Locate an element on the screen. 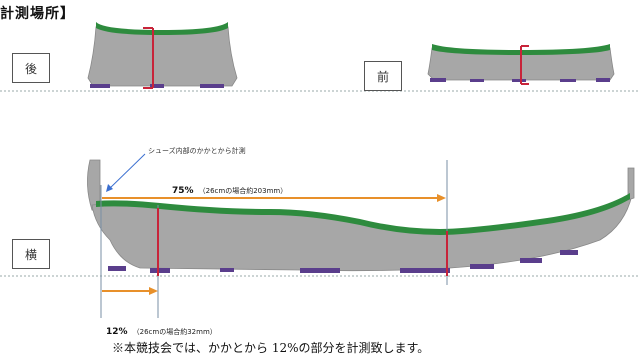 The image size is (638, 363). measure-12-label: 12% （26cmの場合約32mm） is located at coordinates (161, 328).